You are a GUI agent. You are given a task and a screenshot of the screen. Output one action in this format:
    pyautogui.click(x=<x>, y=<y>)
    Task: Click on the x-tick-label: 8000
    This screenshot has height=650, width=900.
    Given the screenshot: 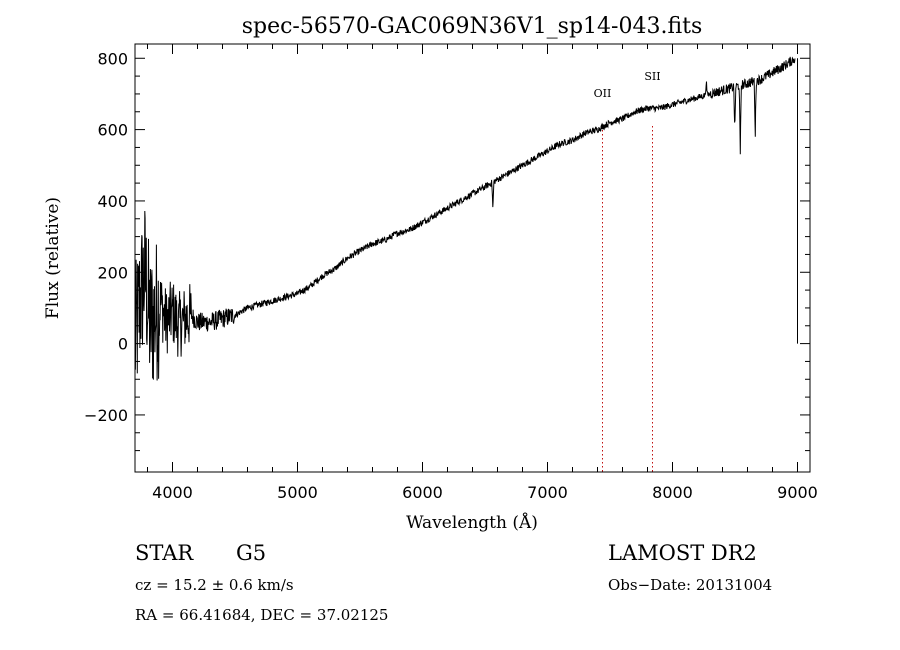 What is the action you would take?
    pyautogui.click(x=672, y=492)
    